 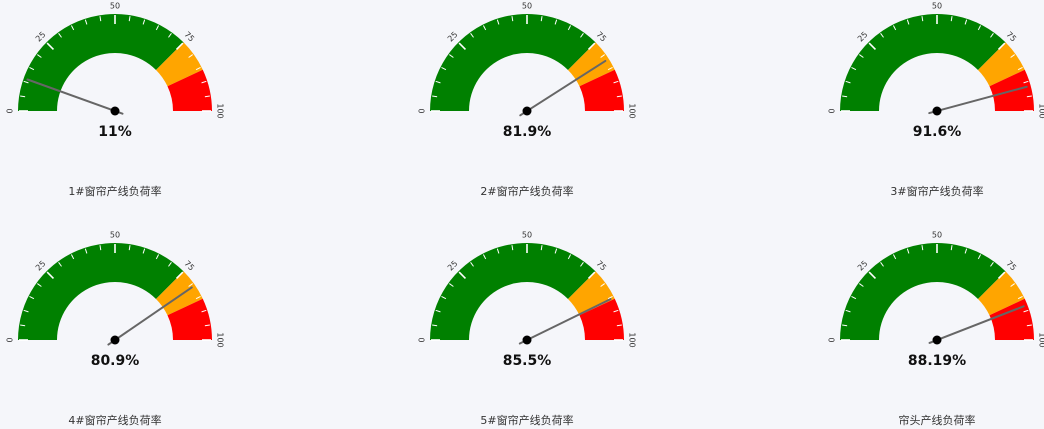 What do you see at coordinates (115, 340) in the screenshot?
I see `gauge-4-needle-hub` at bounding box center [115, 340].